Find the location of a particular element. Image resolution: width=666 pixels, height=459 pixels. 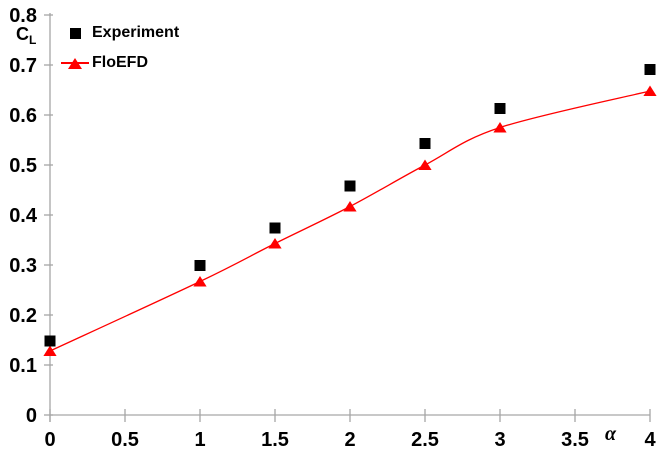

y-axis-title-subscript: L is located at coordinates (33, 40).